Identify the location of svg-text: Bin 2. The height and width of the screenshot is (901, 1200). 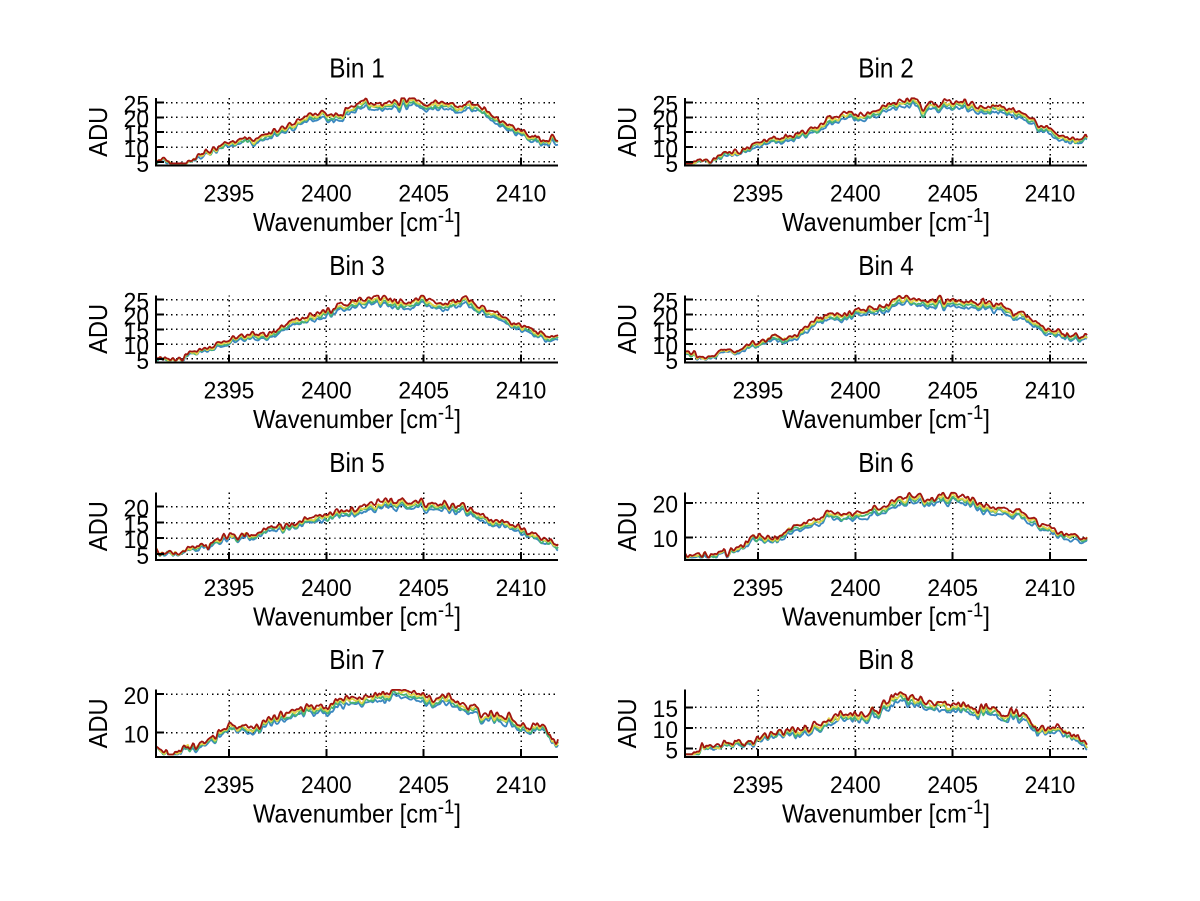
(886, 68).